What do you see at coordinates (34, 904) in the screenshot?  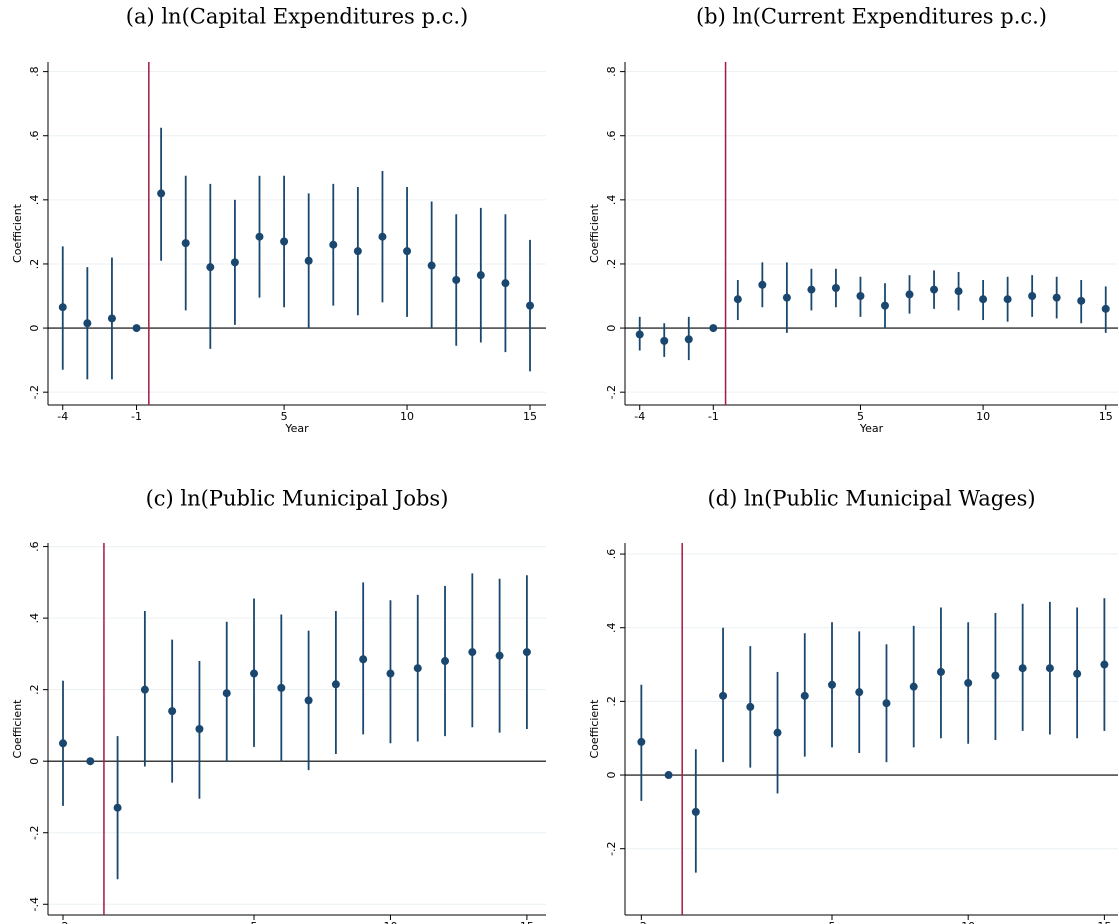 I see `y-tick-label: -.4` at bounding box center [34, 904].